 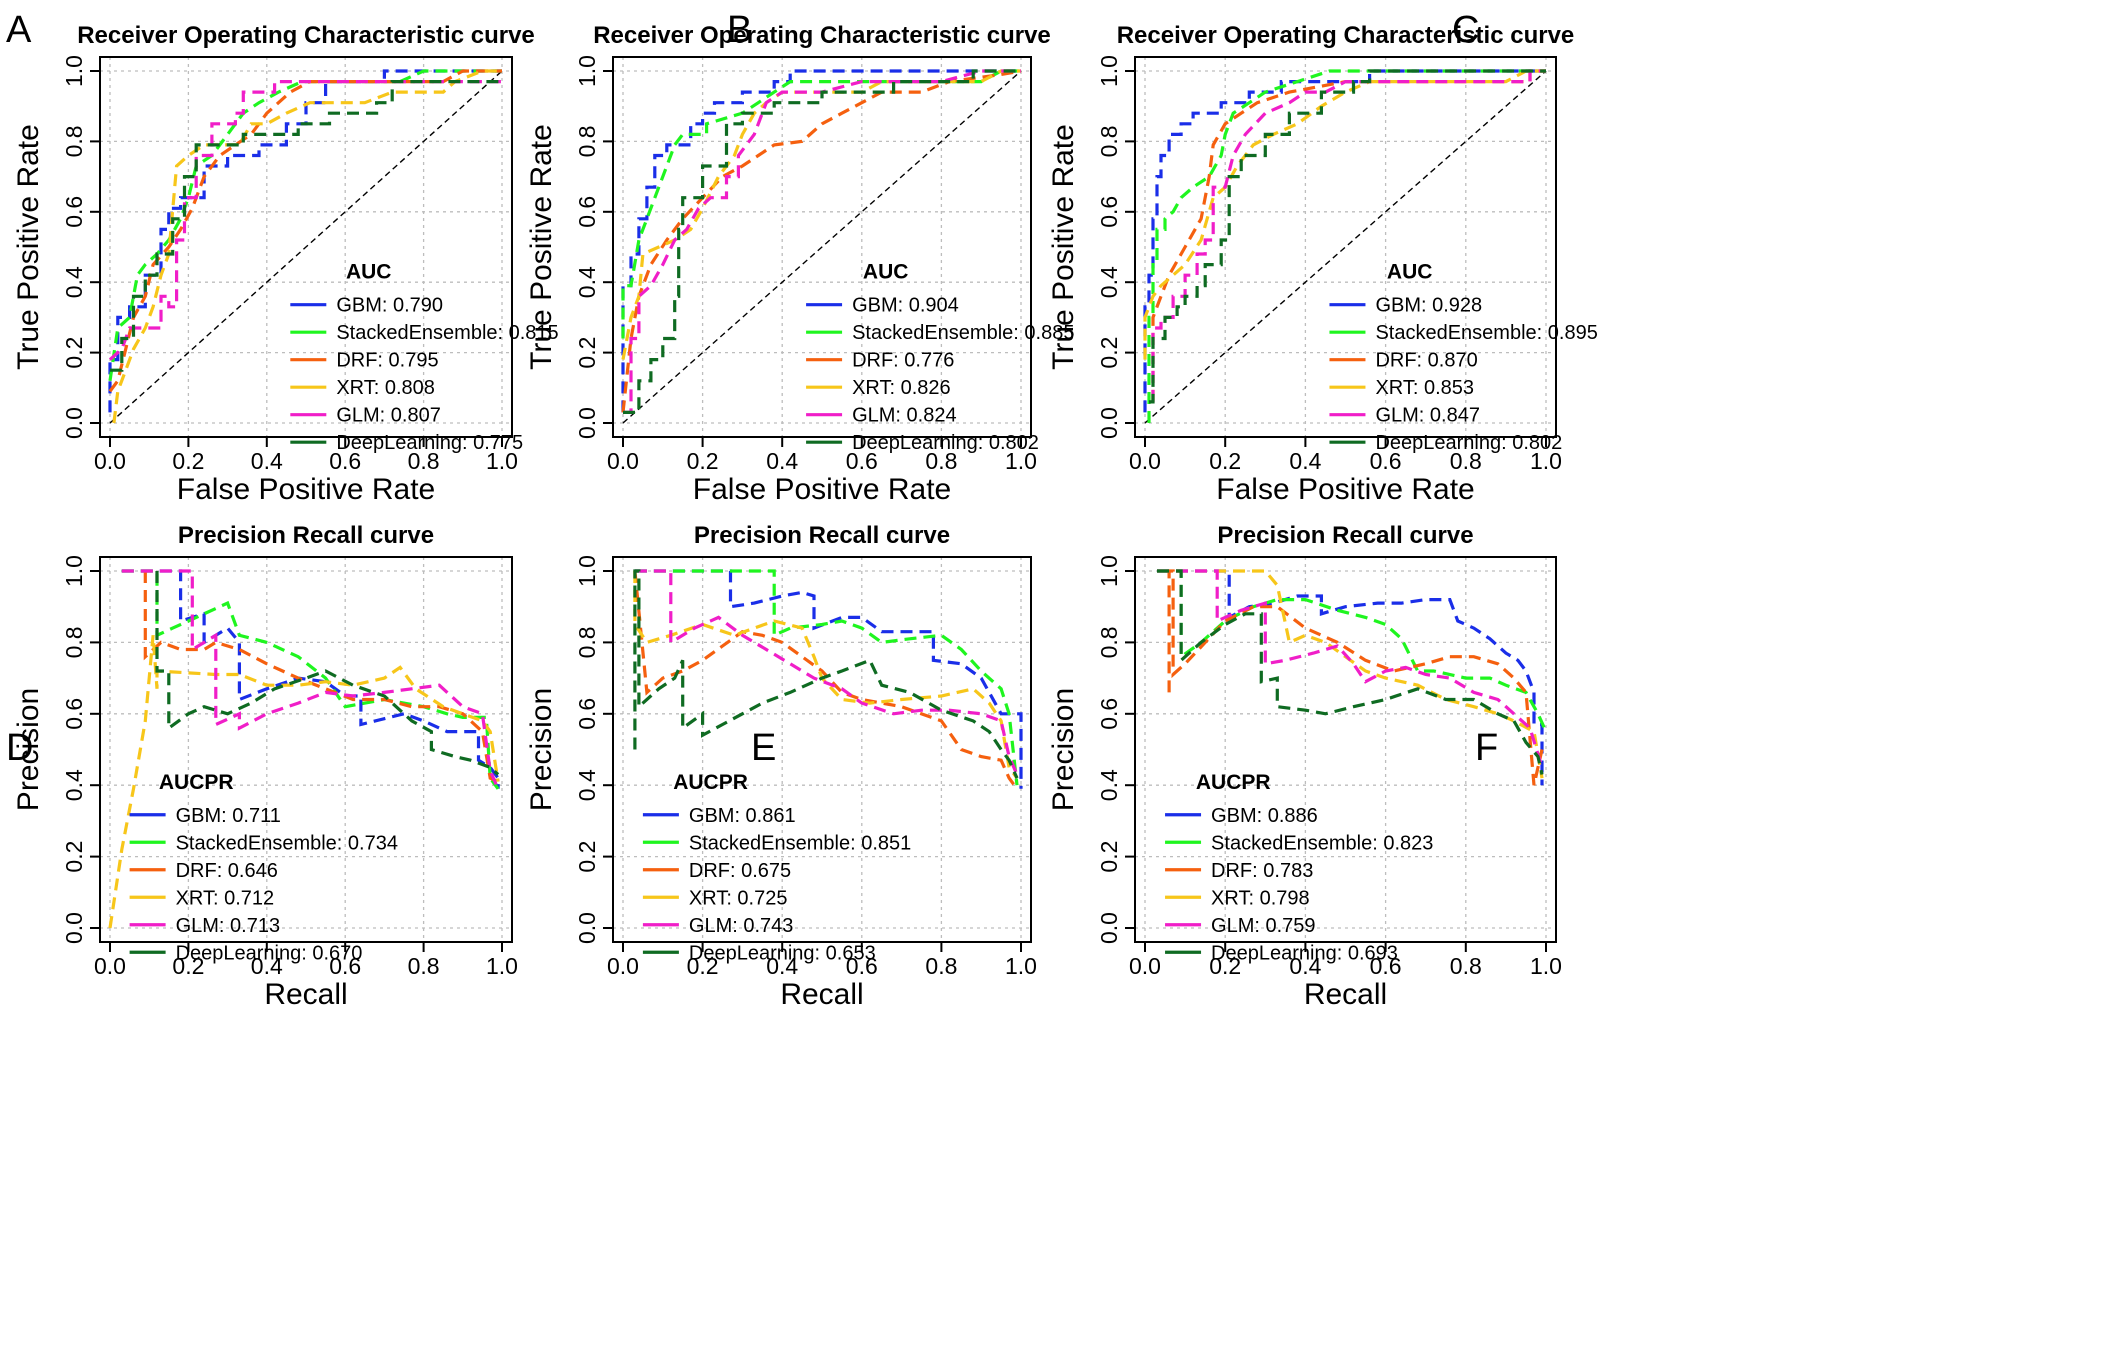 What do you see at coordinates (1260, 898) in the screenshot?
I see `legend-entry: XRT: 0.798` at bounding box center [1260, 898].